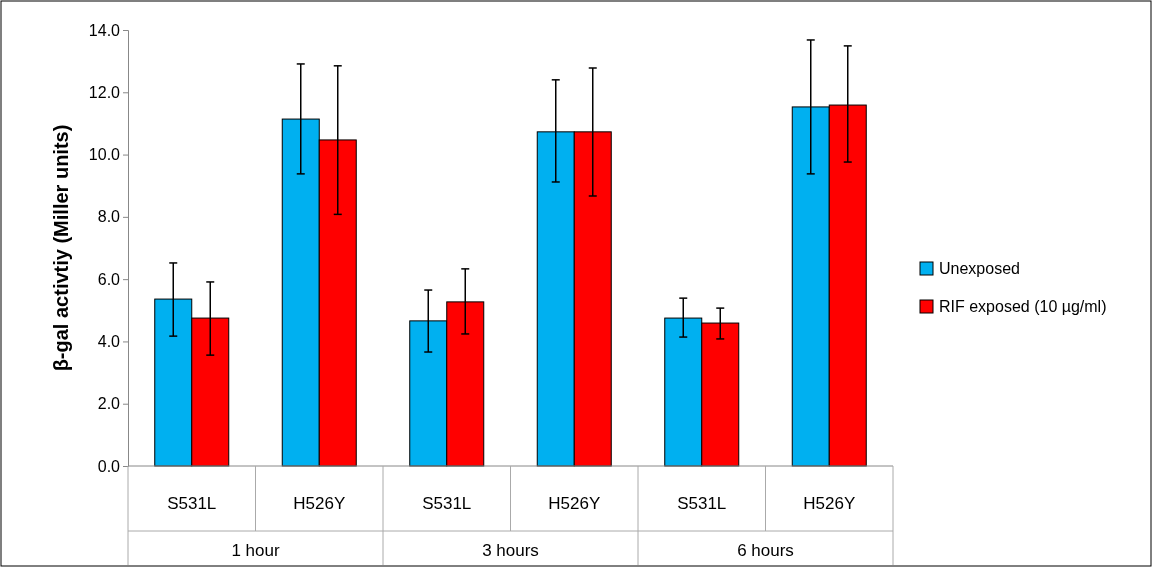 The image size is (1154, 568). What do you see at coordinates (979, 268) in the screenshot?
I see `legend-label: Unexposed` at bounding box center [979, 268].